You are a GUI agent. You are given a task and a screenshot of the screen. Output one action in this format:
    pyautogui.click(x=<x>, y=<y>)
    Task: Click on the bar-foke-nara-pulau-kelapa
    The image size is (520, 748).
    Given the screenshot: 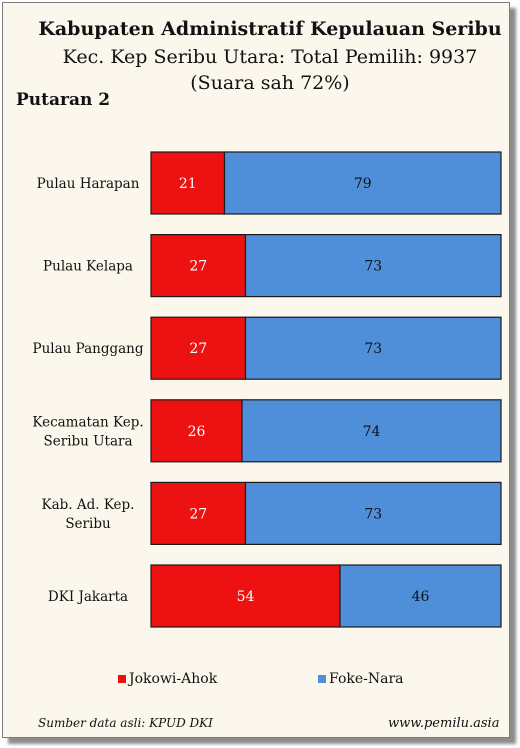 What is the action you would take?
    pyautogui.click(x=373, y=266)
    